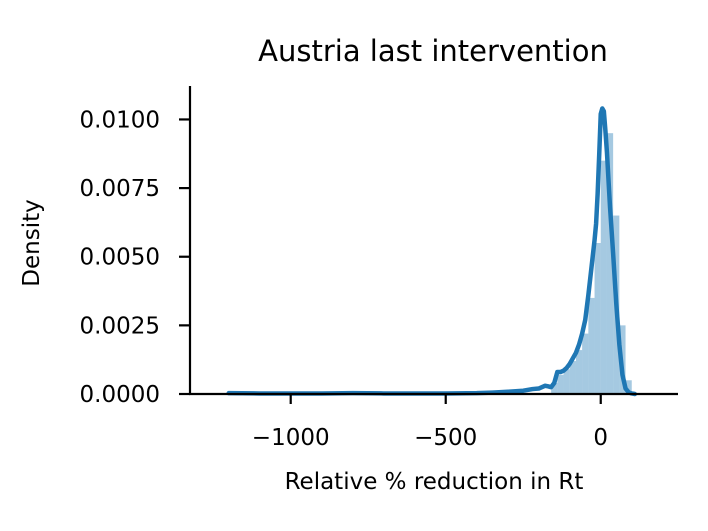  Describe the element at coordinates (120, 395) in the screenshot. I see `y-tick-label: 0.0000` at that location.